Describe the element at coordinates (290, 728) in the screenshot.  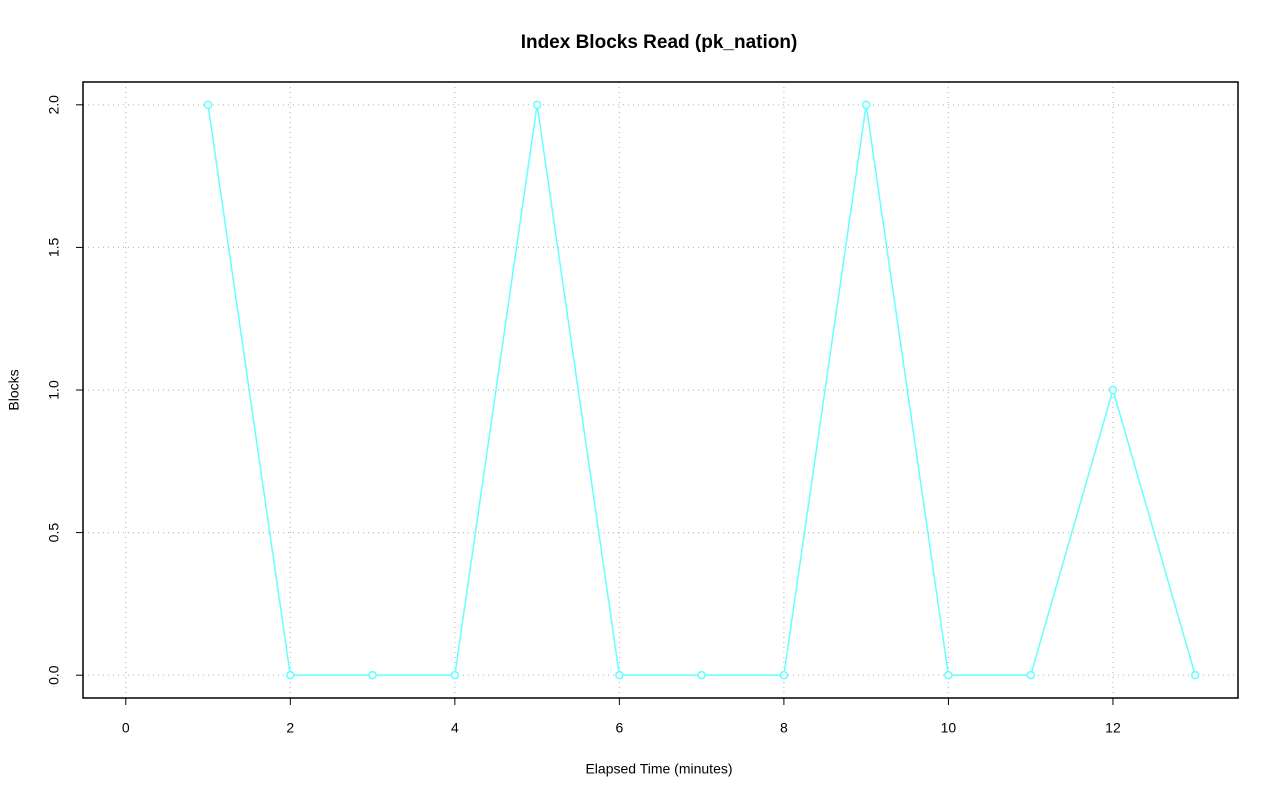
I see `x-tick-label: 2` at that location.